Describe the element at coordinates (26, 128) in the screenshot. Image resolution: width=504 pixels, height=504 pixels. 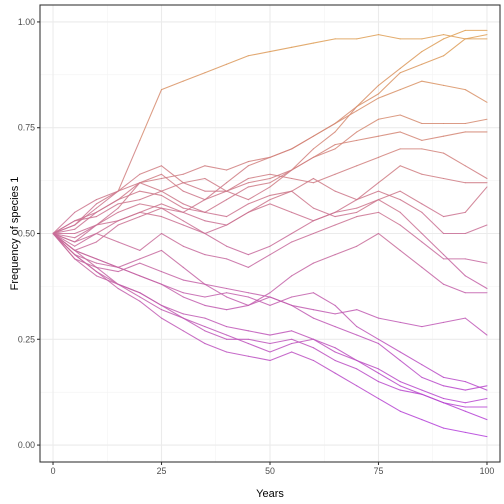
I see `y-tick-label: 0.75` at that location.